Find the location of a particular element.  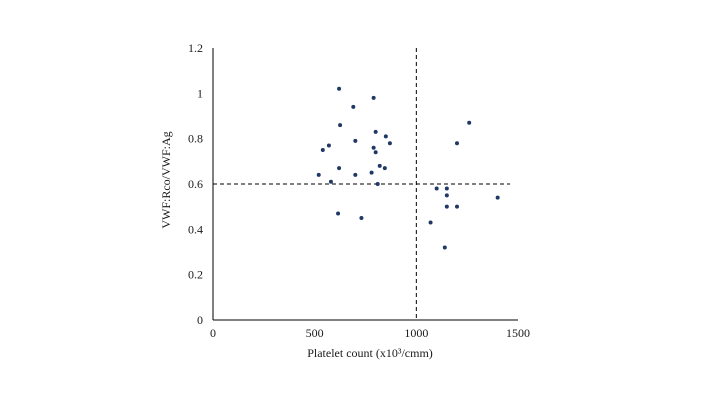

x-axis-ticks: 0 500 1000 1500 is located at coordinates (370, 333).